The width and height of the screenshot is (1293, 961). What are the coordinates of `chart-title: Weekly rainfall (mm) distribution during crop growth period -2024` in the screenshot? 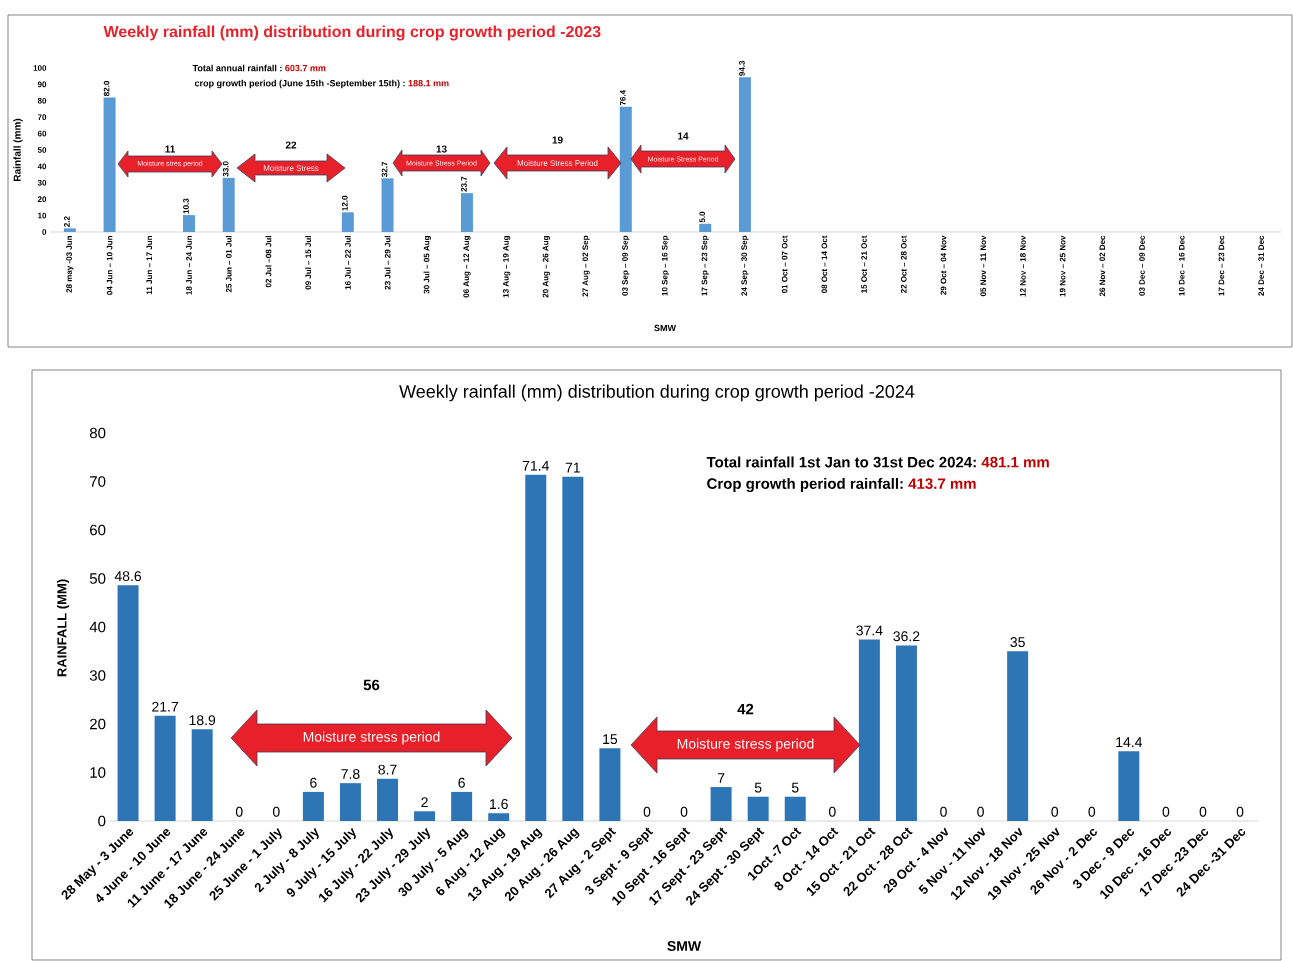 It's located at (657, 393).